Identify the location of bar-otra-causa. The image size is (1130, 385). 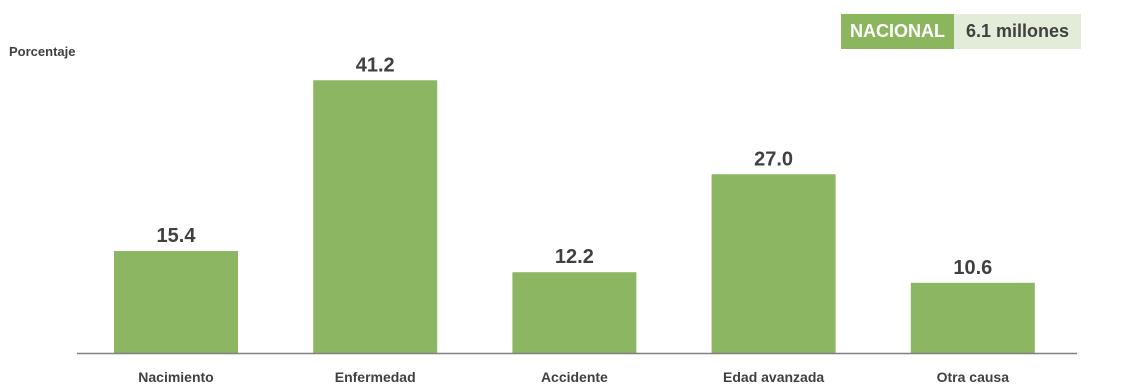
(972, 317).